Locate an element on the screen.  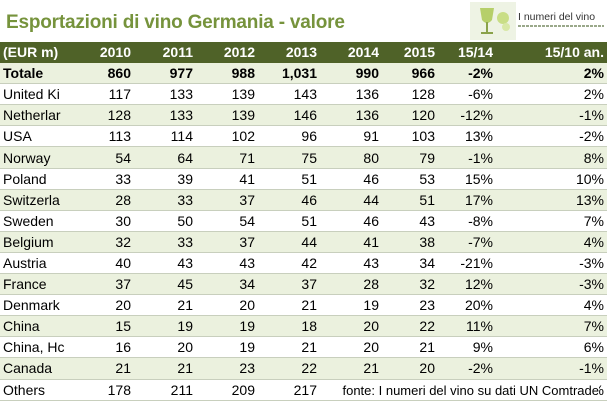
column-header: 15/14 is located at coordinates (467, 53).